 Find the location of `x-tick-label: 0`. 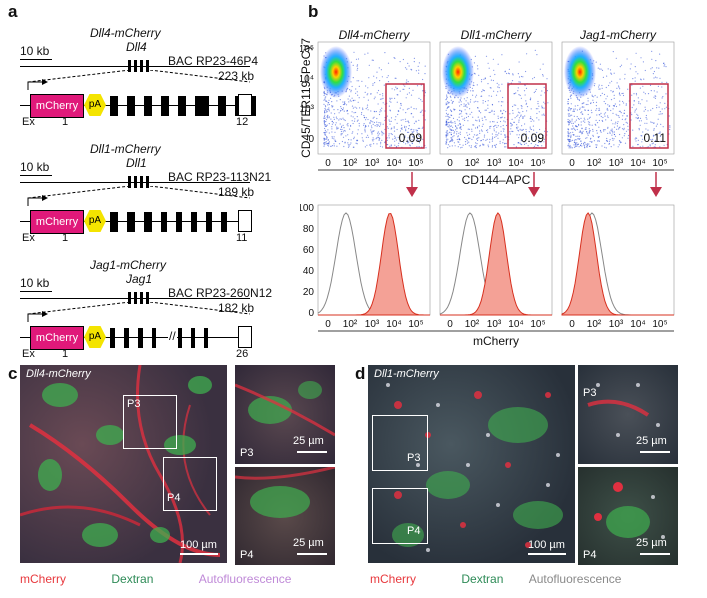

x-tick-label: 0 is located at coordinates (450, 163).